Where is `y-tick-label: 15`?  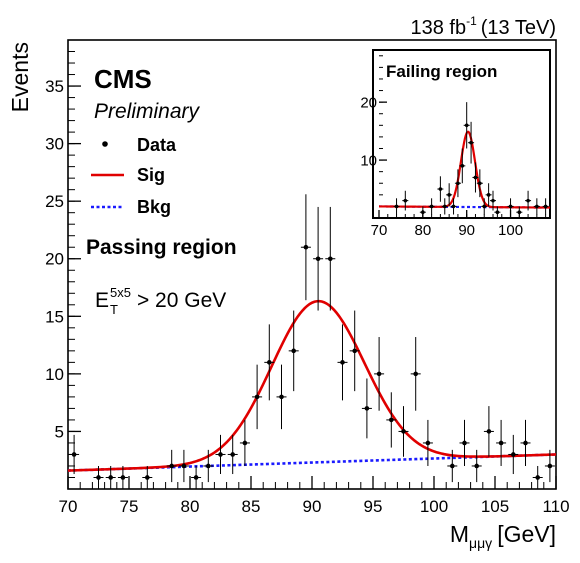 y-tick-label: 15 is located at coordinates (54, 316).